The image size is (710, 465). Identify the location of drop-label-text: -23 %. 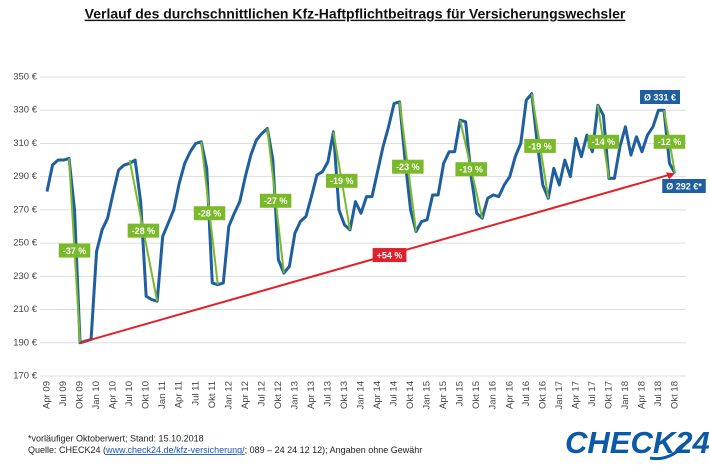
(408, 167).